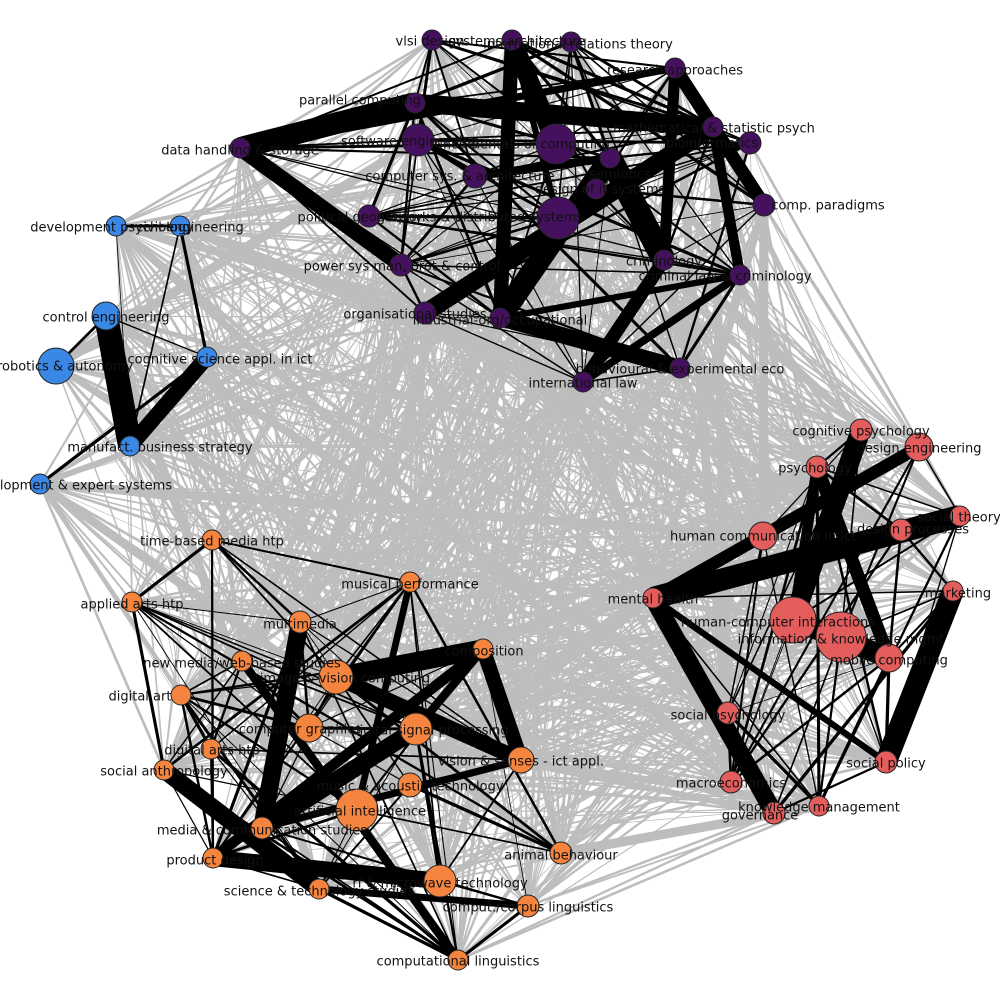 Image resolution: width=1000 pixels, height=1000 pixels. I want to click on node-parallel-computing, so click(415, 103).